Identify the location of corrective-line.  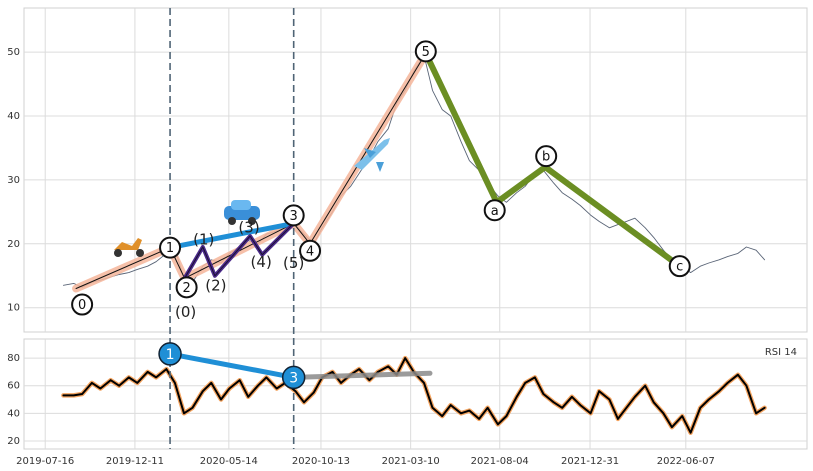
(552, 160).